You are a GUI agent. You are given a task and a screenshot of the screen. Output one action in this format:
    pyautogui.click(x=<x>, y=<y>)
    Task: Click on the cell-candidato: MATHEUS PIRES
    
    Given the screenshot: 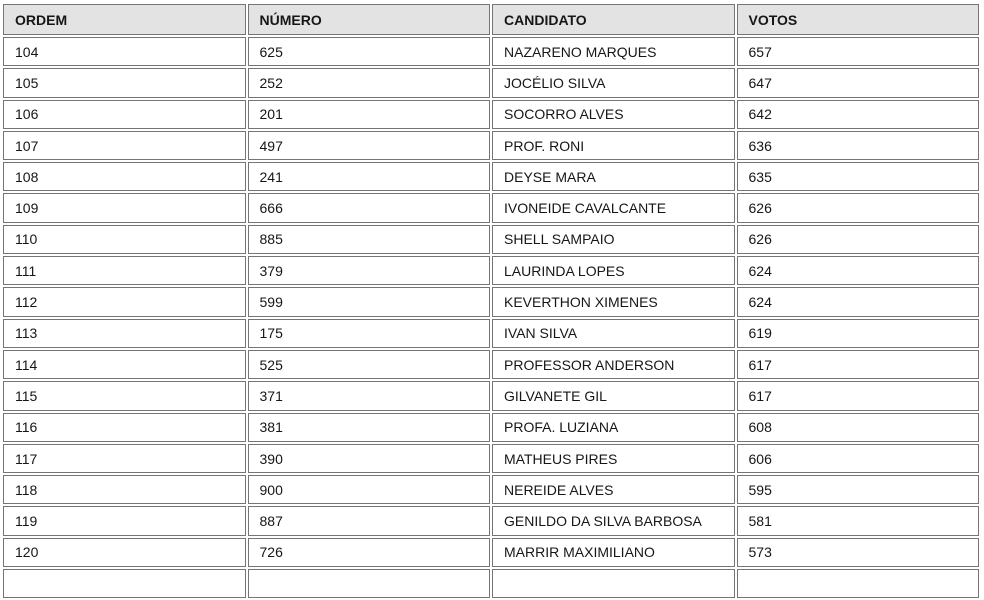 What is the action you would take?
    pyautogui.click(x=613, y=458)
    